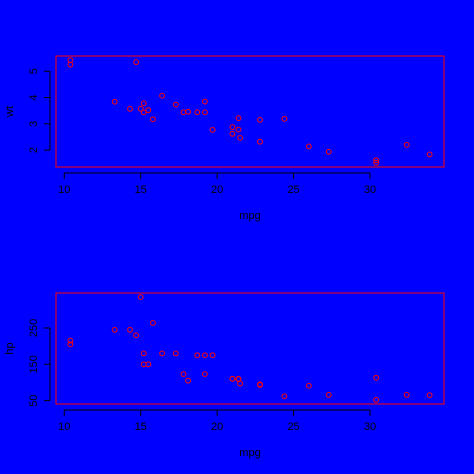 Image resolution: width=474 pixels, height=474 pixels. Describe the element at coordinates (10, 348) in the screenshot. I see `y-axis-label: hp` at that location.